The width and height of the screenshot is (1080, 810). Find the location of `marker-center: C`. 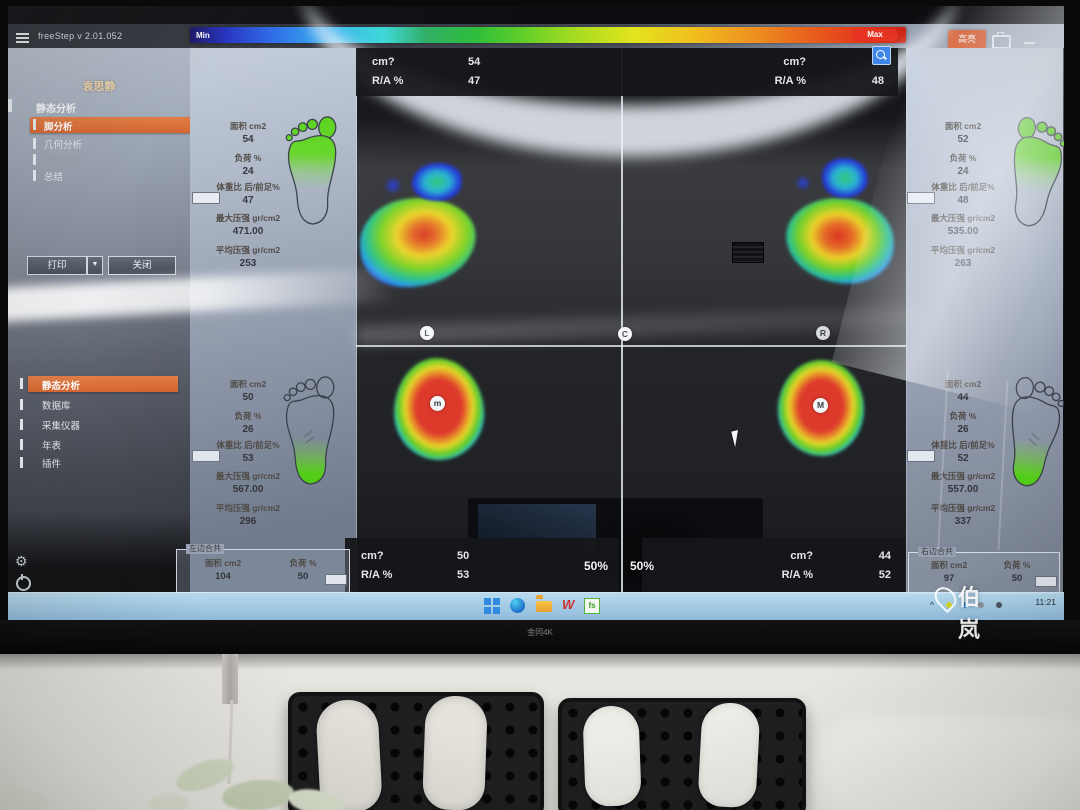

marker-center: C is located at coordinates (625, 334).